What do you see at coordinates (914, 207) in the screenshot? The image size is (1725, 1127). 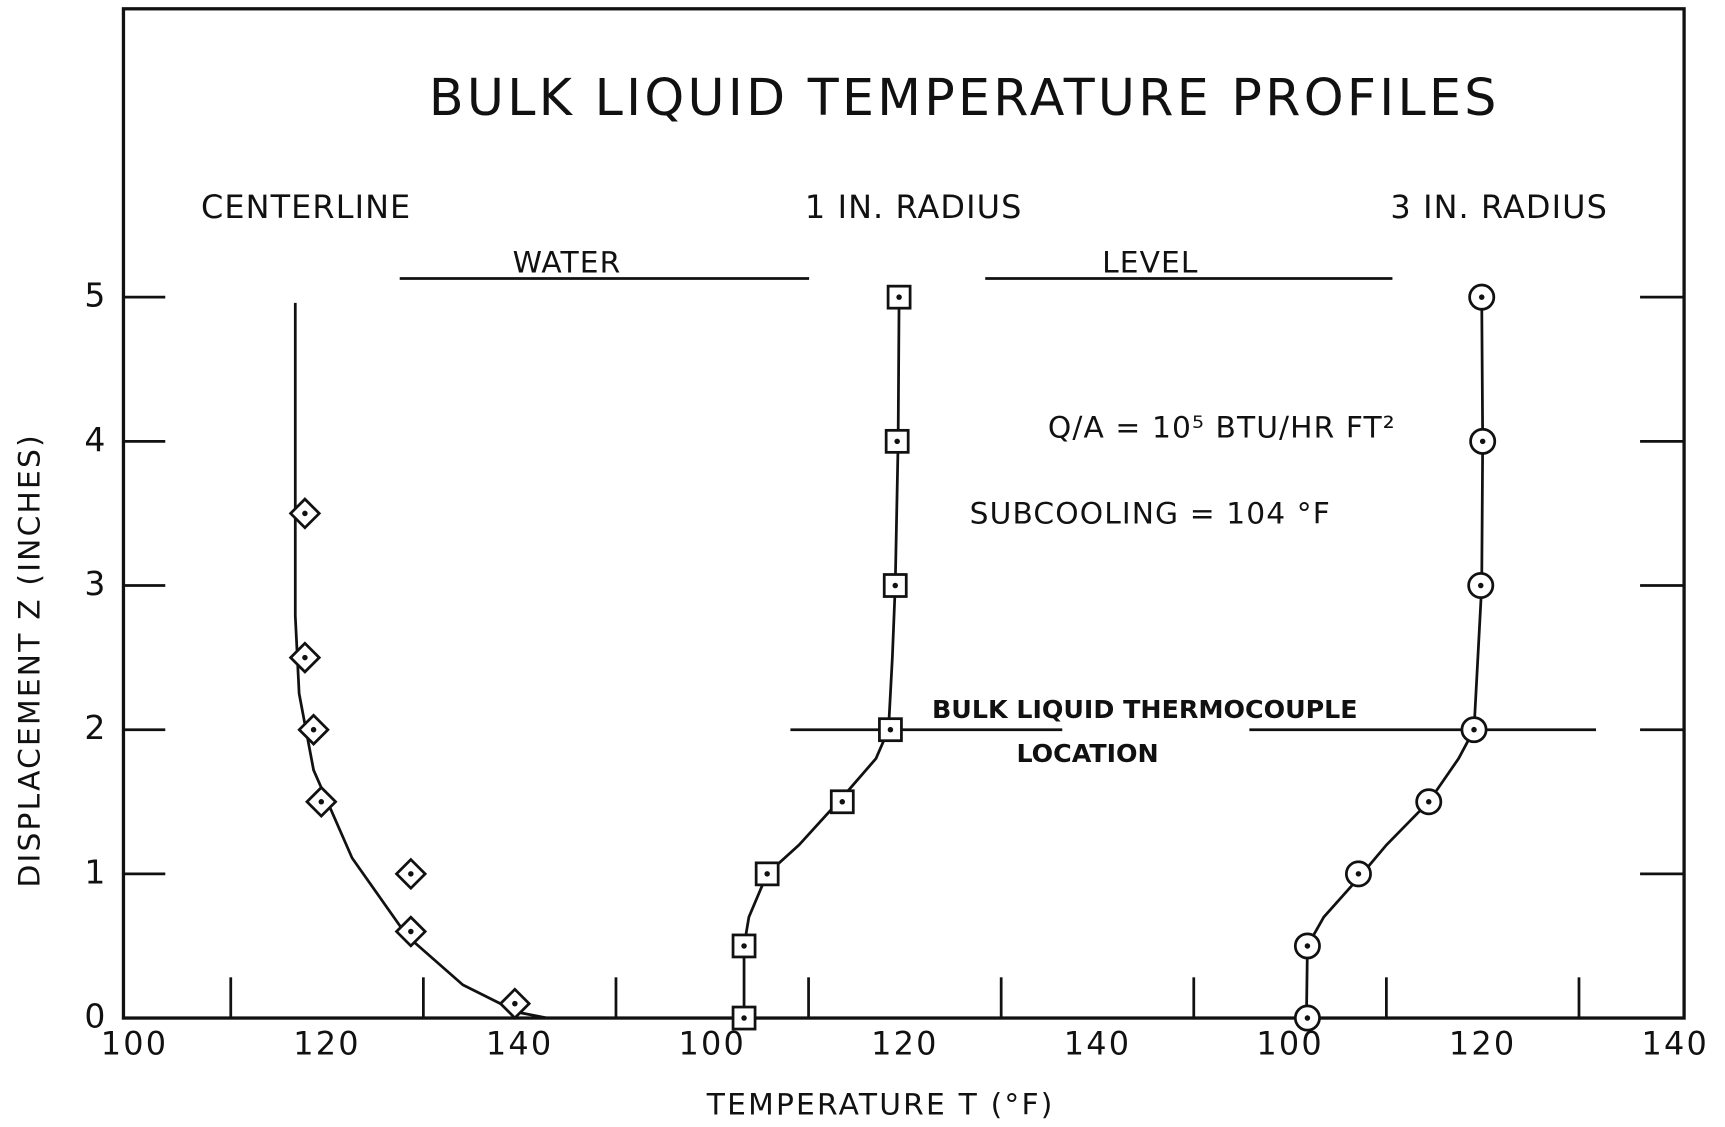 I see `panel-title: 1 IN. RADIUS` at bounding box center [914, 207].